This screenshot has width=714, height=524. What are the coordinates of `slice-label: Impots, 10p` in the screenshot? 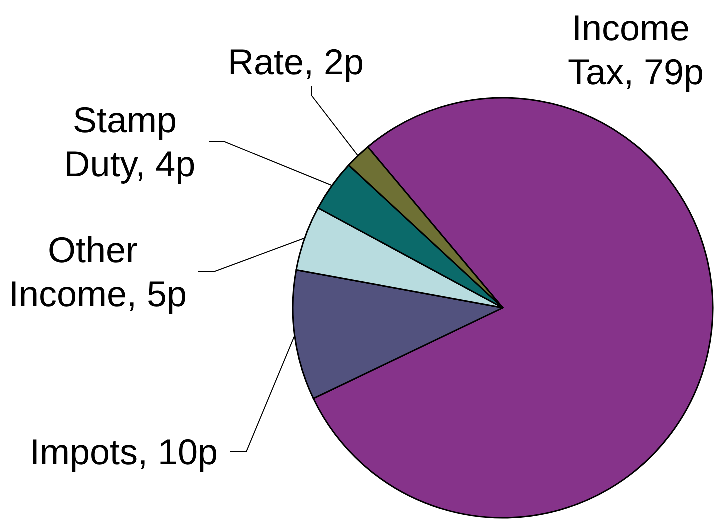 It's located at (124, 452).